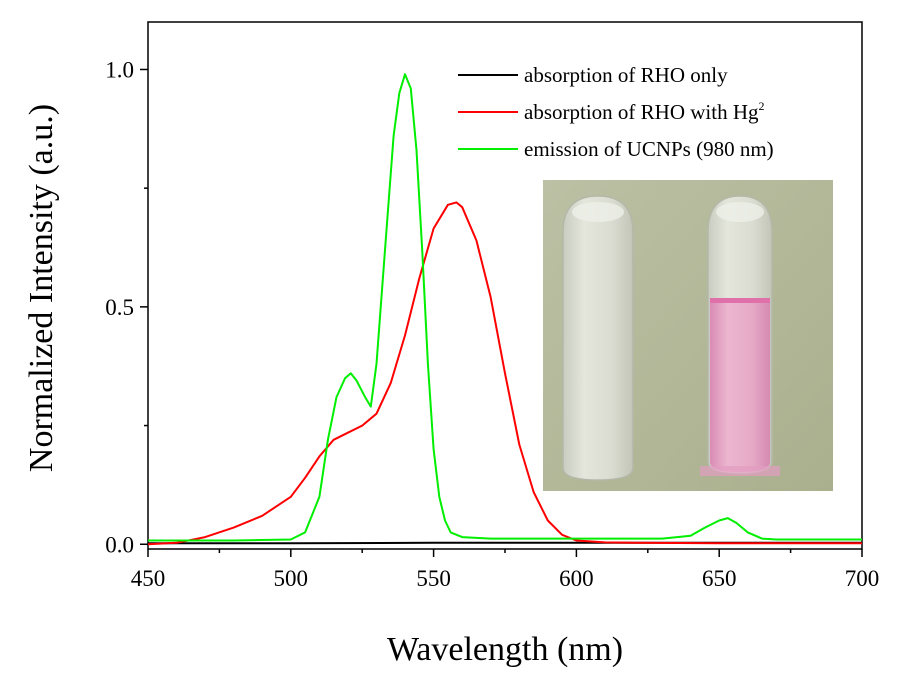 This screenshot has height=683, width=905. What do you see at coordinates (505, 570) in the screenshot?
I see `x-axis: 450 500 550 600 650 700` at bounding box center [505, 570].